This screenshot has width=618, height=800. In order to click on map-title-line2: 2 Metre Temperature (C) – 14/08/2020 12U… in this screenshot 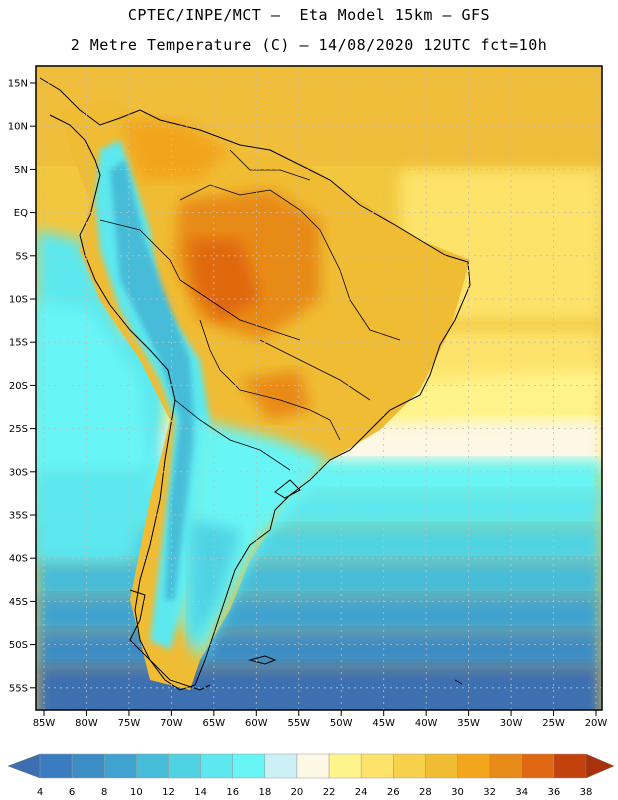, I will do `click(309, 45)`.